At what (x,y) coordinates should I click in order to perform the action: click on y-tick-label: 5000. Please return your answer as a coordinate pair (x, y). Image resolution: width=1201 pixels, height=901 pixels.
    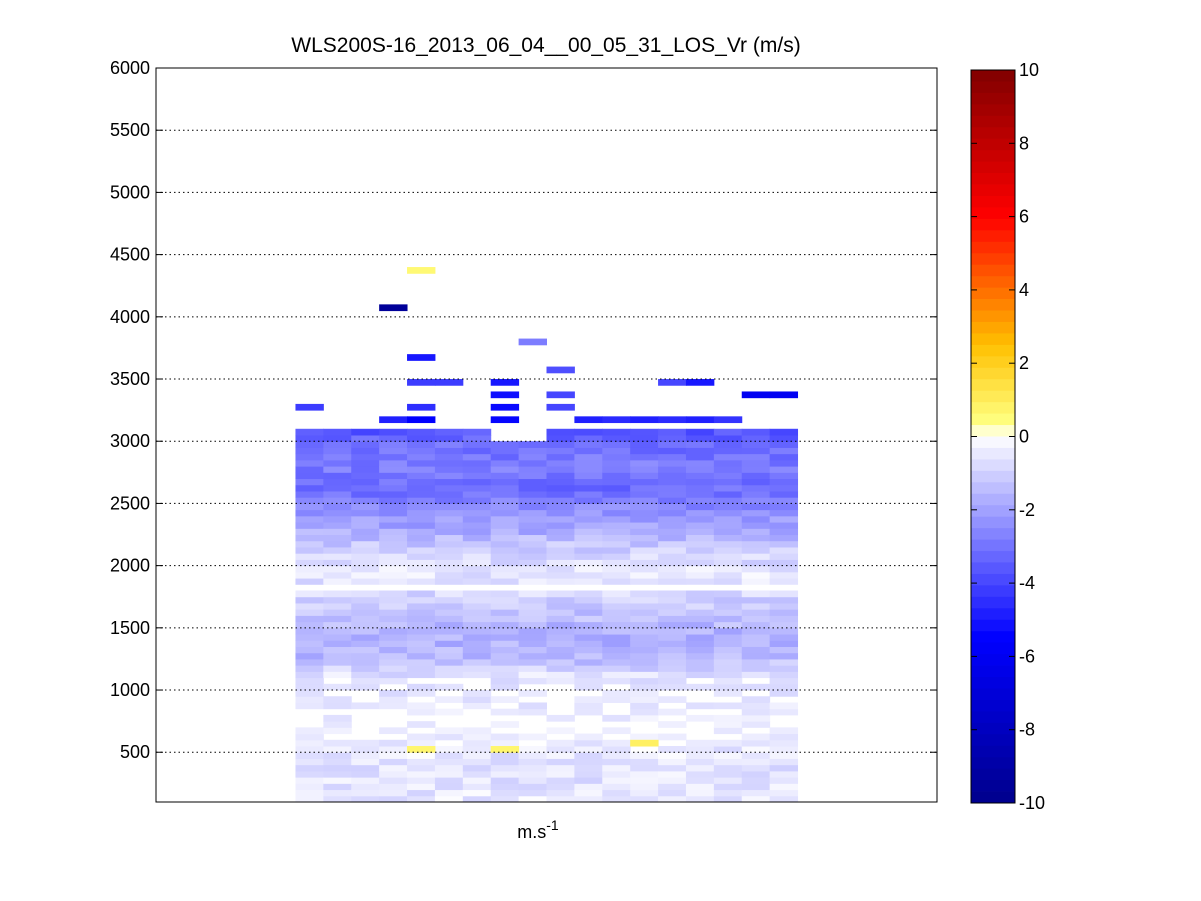
    Looking at the image, I should click on (130, 192).